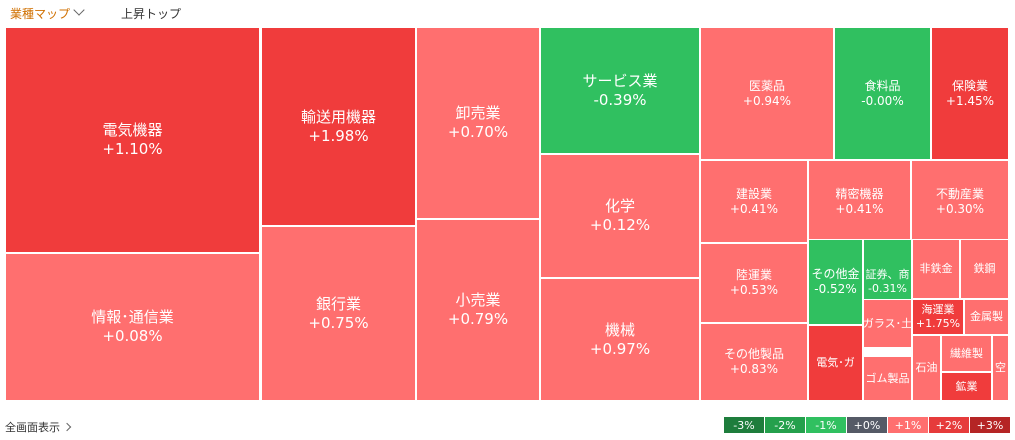  I want to click on sector-tile: 電気･ガ, so click(835, 363).